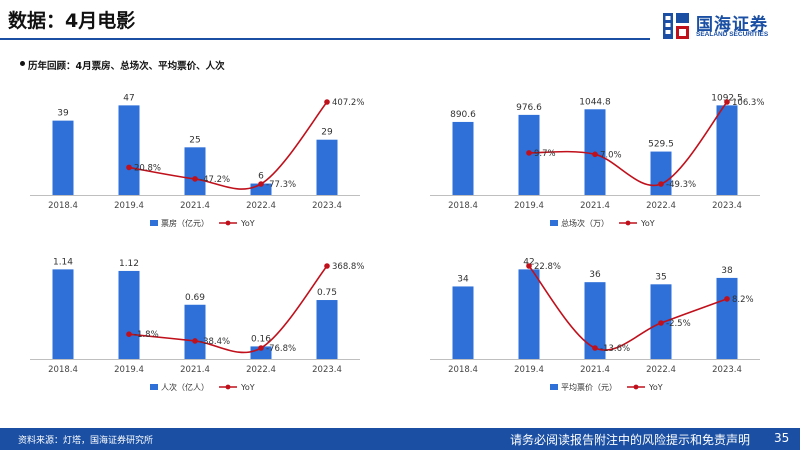  What do you see at coordinates (86, 441) in the screenshot?
I see `footer-source: 资料来源：灯塔，国海证券研究所` at bounding box center [86, 441].